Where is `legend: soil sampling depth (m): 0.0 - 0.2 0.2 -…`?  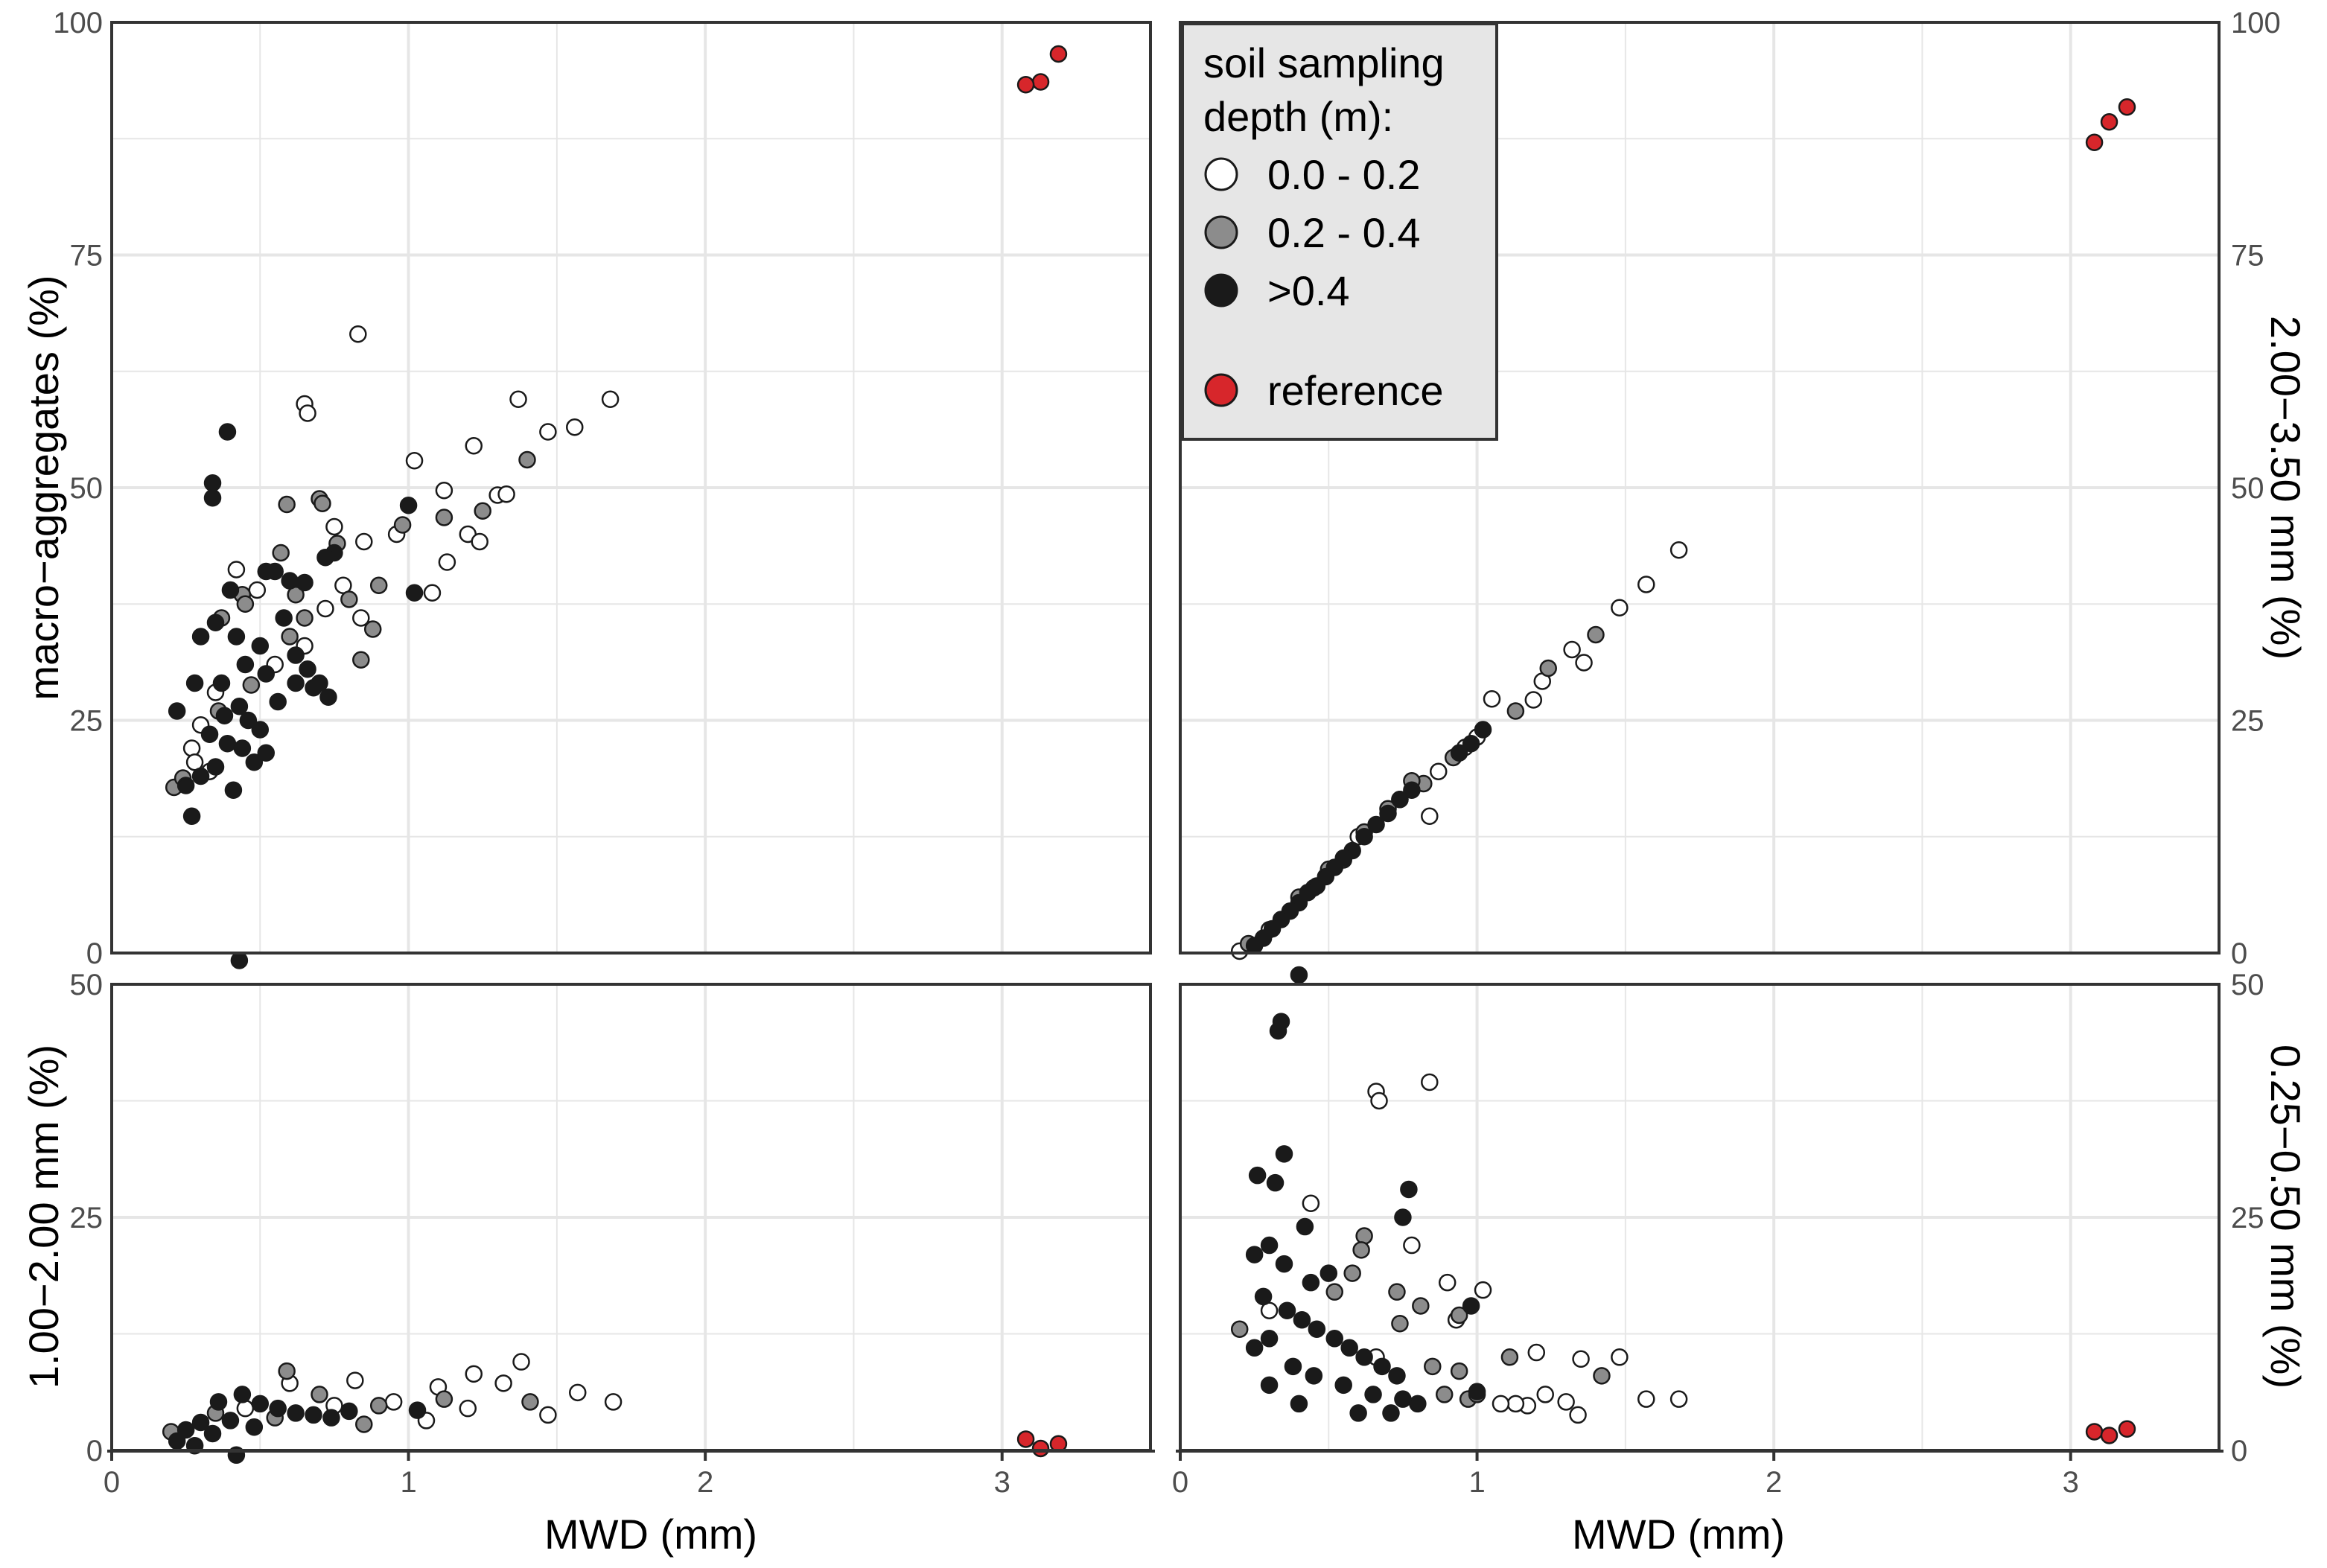
legend: soil sampling depth (m): 0.0 - 0.2 0.2 -… is located at coordinates (1339, 231).